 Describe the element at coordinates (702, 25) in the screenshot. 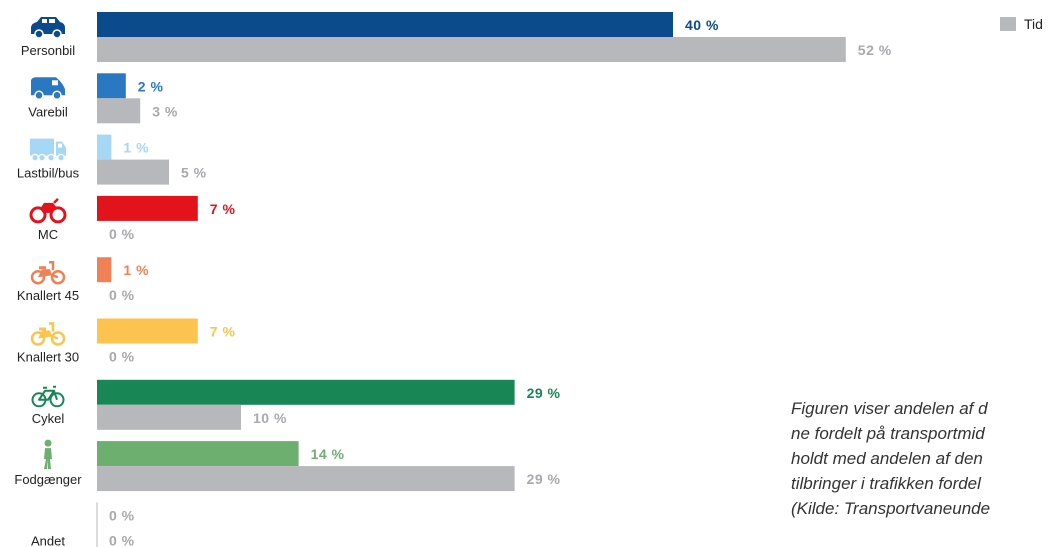

I see `data-label-series-1: 40 %` at that location.